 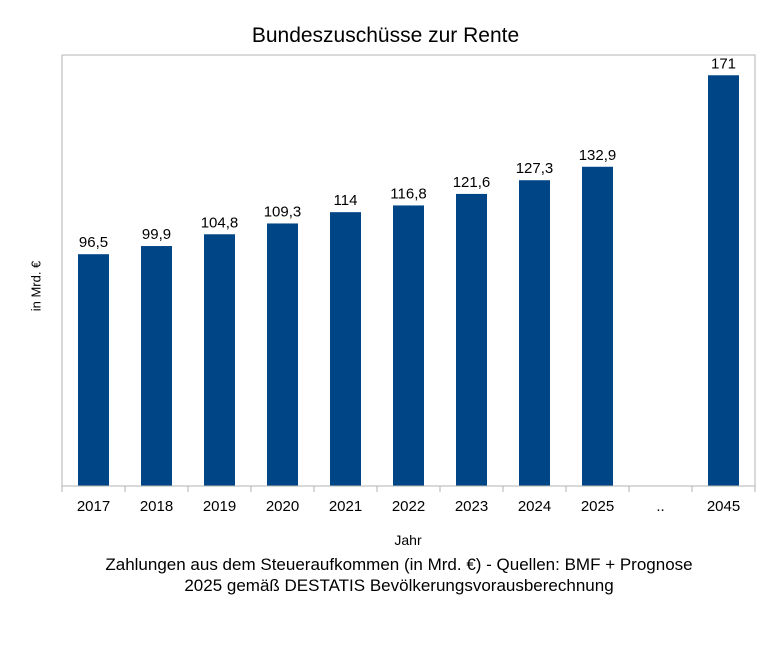 I want to click on bar-2045, so click(x=723, y=281).